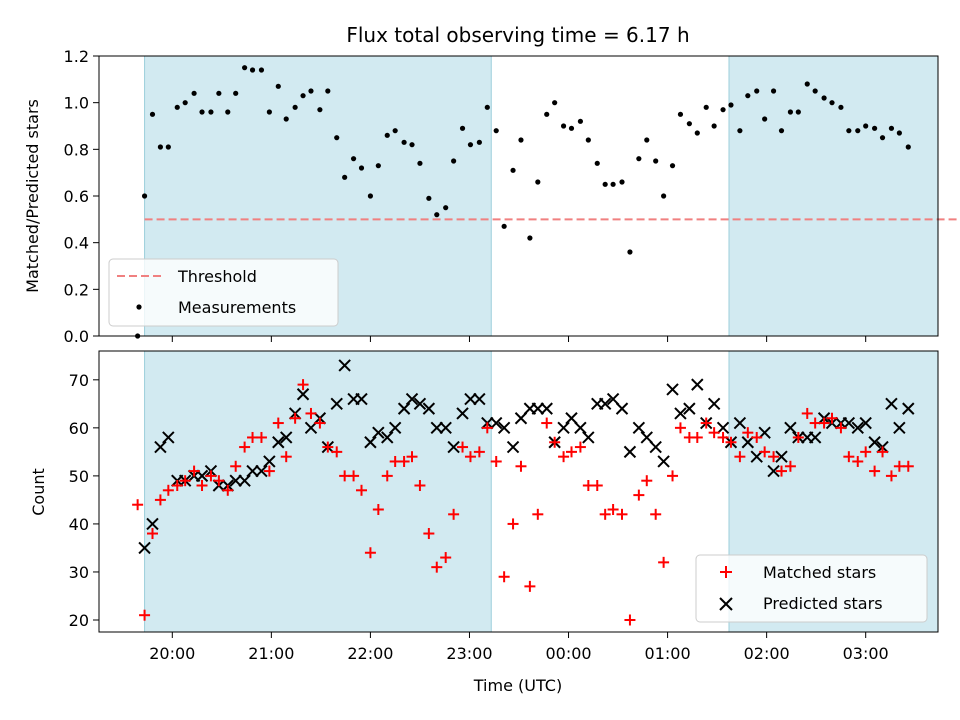  I want to click on x-axis-label: Time (UTC), so click(517, 685).